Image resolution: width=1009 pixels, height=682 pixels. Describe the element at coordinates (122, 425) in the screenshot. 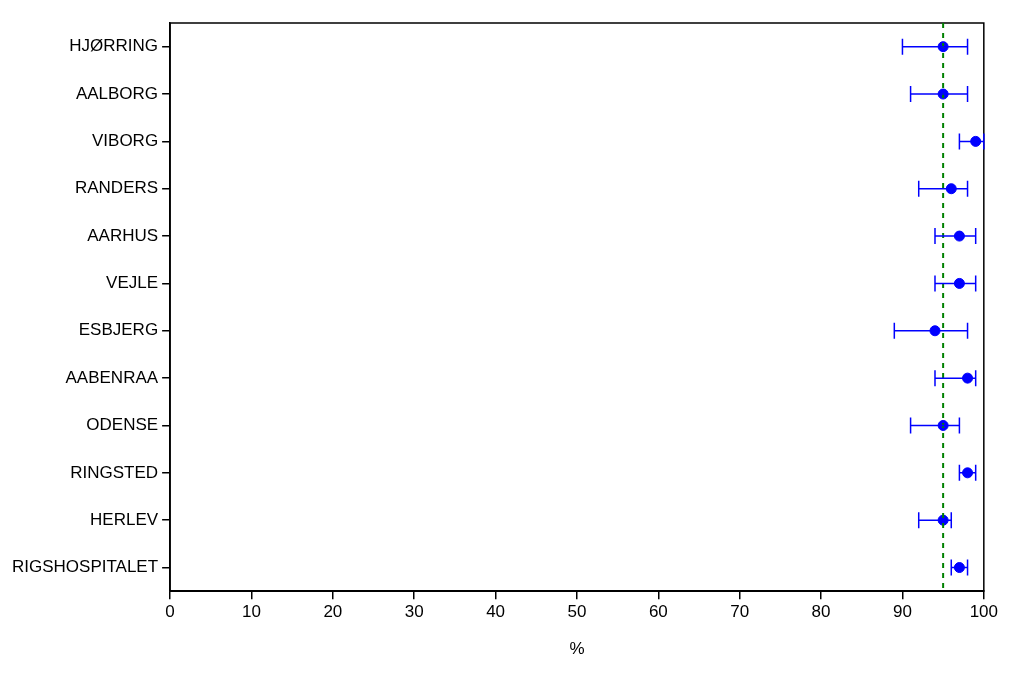

I see `y-tick-label: ODENSE` at that location.